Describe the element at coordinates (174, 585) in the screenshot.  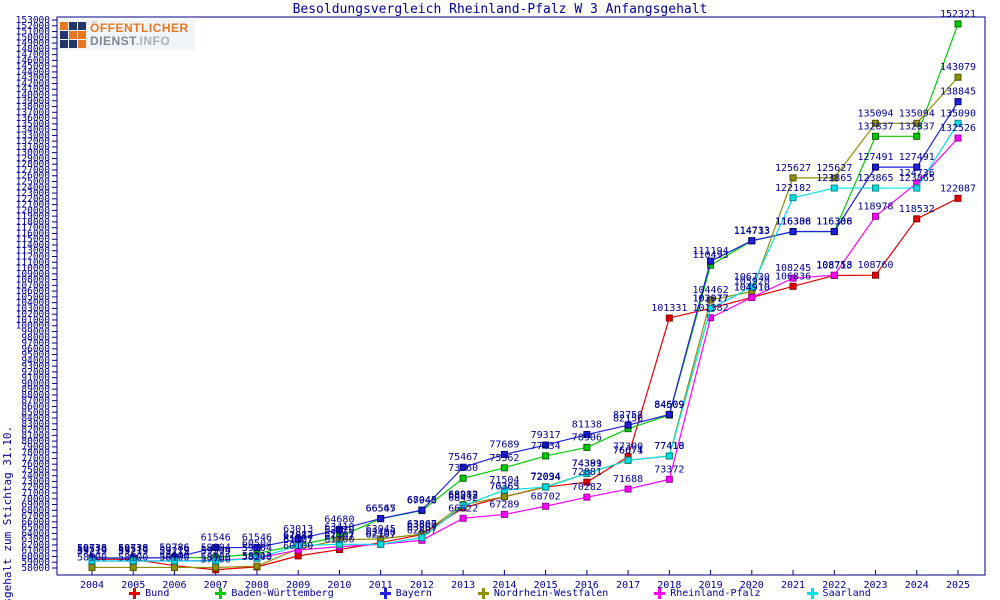
I see `svg-text: 2006` at that location.